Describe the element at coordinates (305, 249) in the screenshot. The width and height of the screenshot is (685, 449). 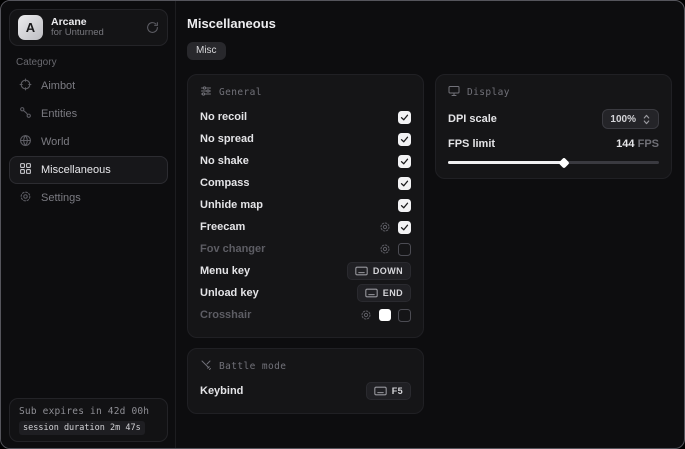
I see `setting-row: Fov changer` at that location.